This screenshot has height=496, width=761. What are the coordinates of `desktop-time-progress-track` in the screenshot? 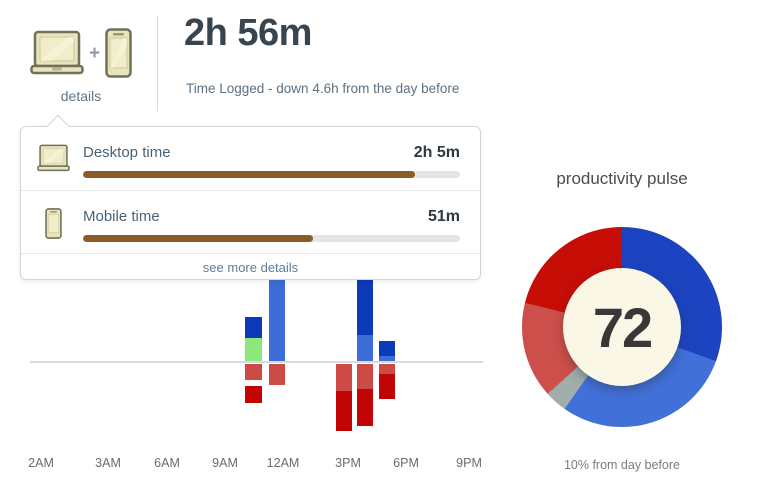 It's located at (271, 174).